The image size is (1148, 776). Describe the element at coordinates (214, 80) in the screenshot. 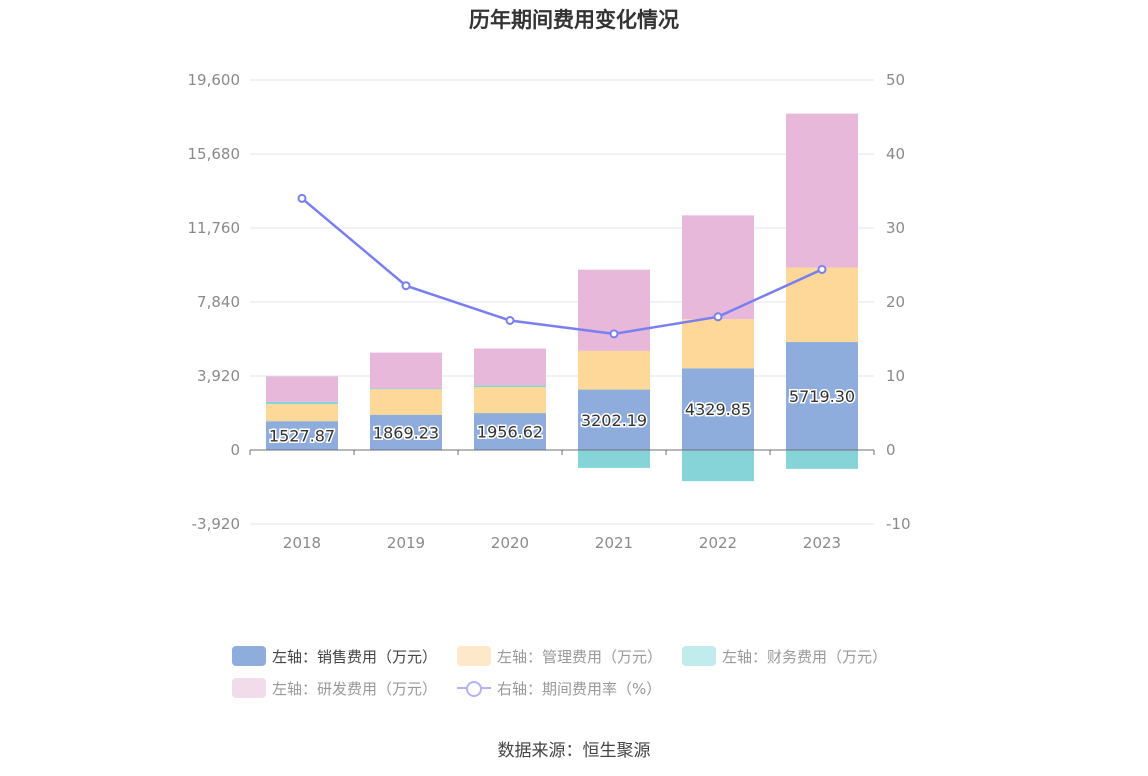

I see `left-tick-label: 19,600` at that location.